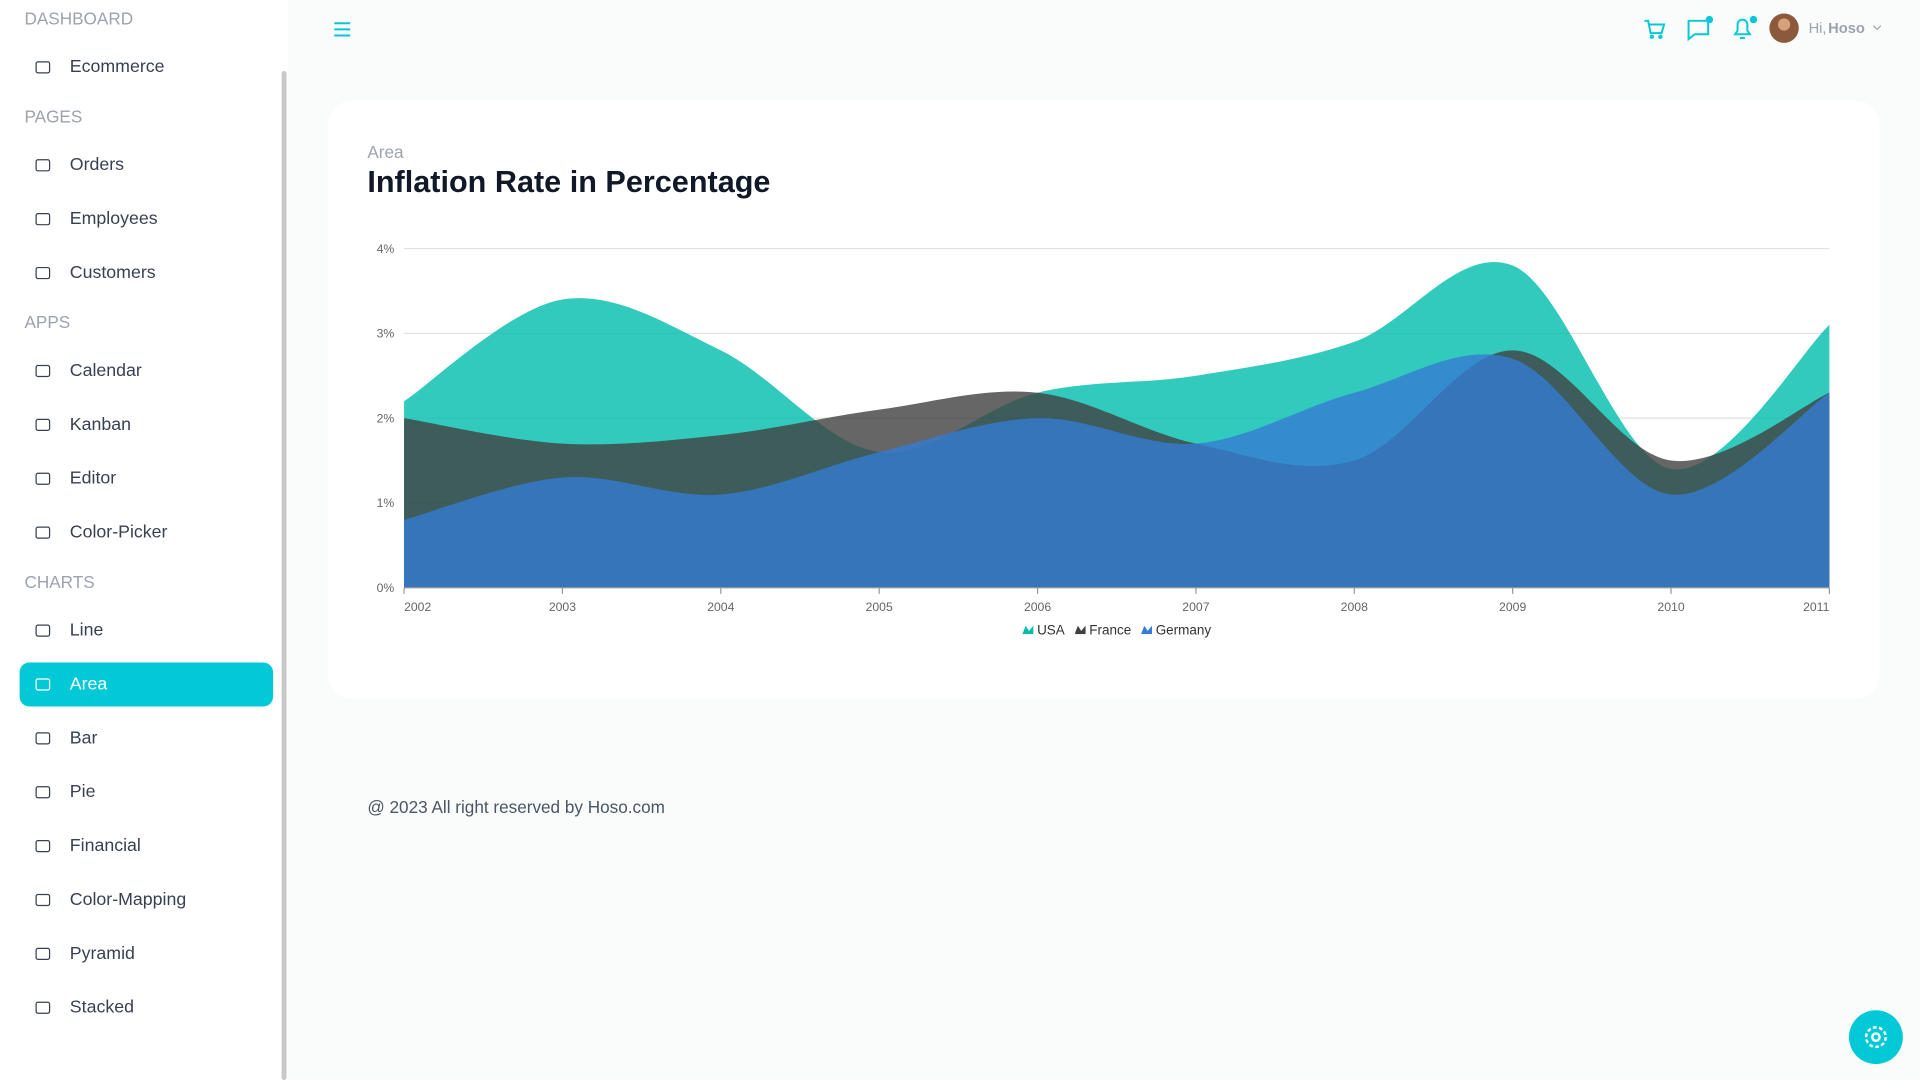 Image resolution: width=1920 pixels, height=1080 pixels. I want to click on y-tick-label: 0%, so click(386, 588).